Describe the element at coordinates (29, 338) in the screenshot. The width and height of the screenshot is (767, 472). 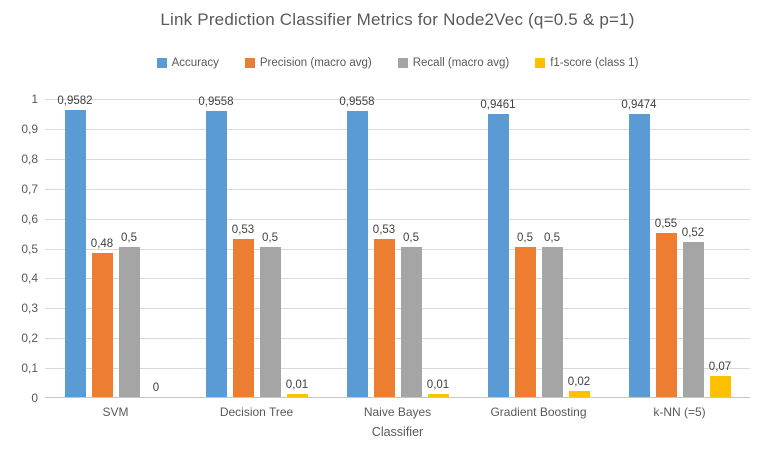
I see `y-axis-tick-label: 0,2` at that location.